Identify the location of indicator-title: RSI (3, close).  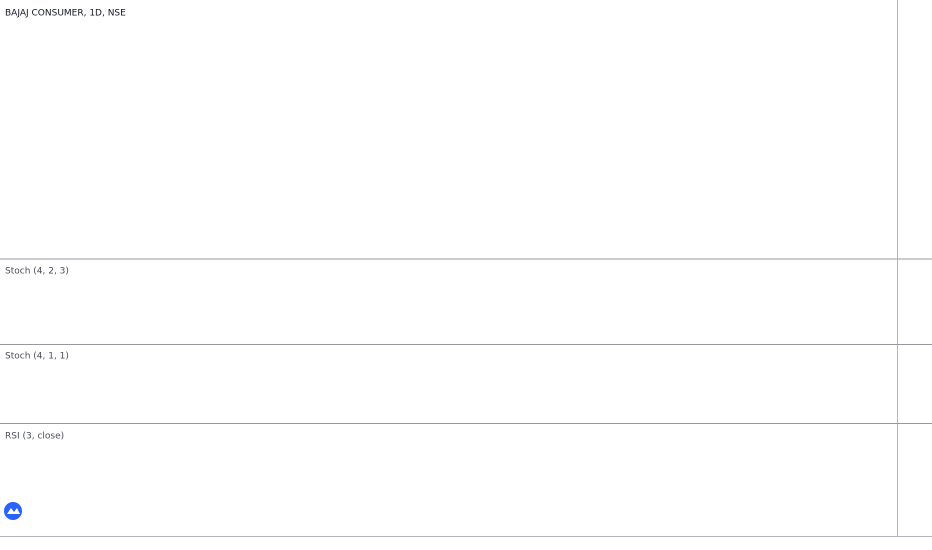
(34, 437).